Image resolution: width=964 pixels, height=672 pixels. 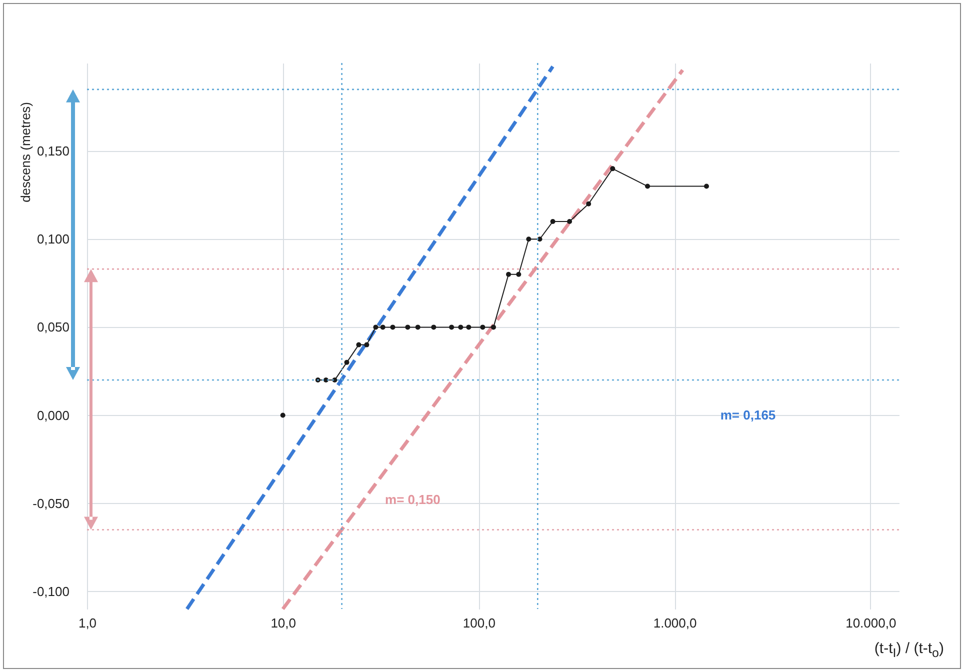 I want to click on x-tick-label: 10.000,0, so click(x=871, y=623).